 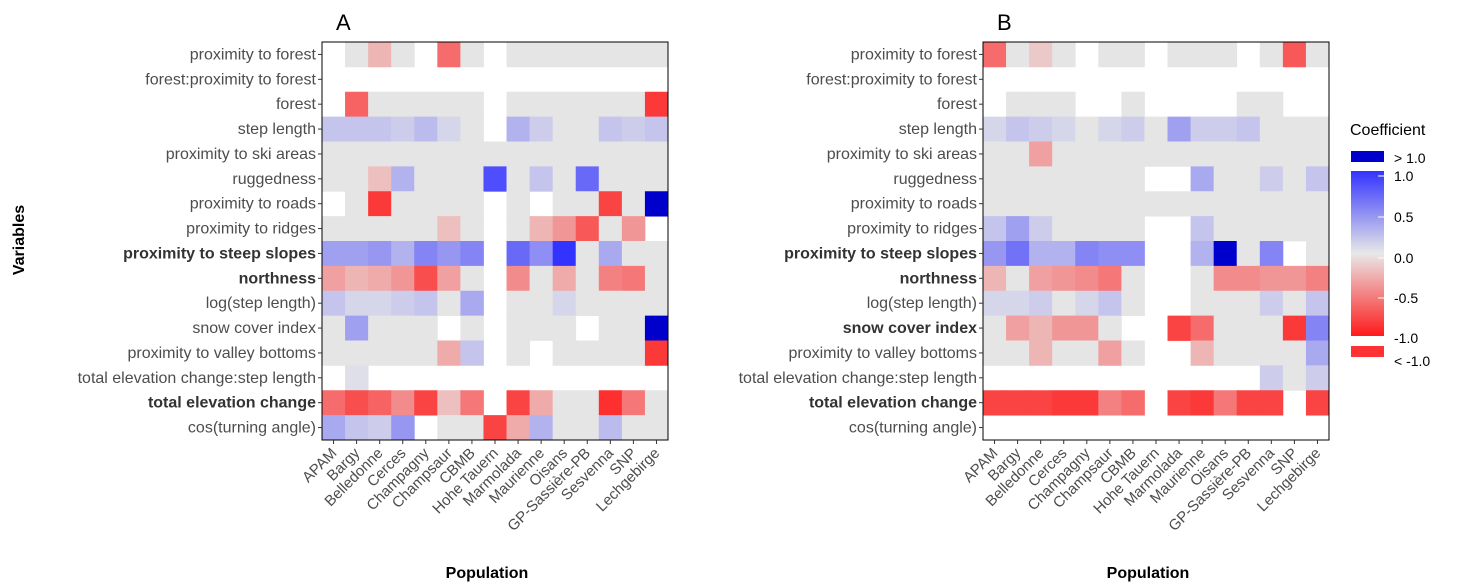 I want to click on y-tick-label: proximity to ridges, so click(x=251, y=229).